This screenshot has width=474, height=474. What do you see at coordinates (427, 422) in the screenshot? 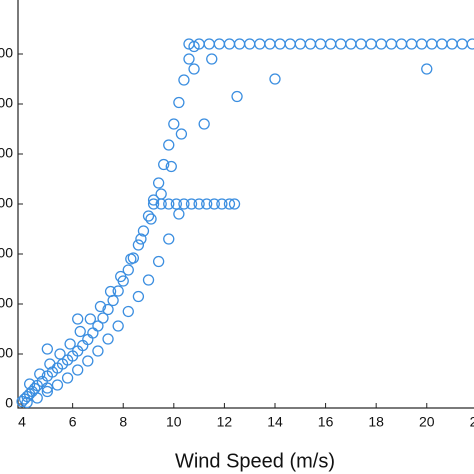
I see `x-tick-label: 20` at bounding box center [427, 422].